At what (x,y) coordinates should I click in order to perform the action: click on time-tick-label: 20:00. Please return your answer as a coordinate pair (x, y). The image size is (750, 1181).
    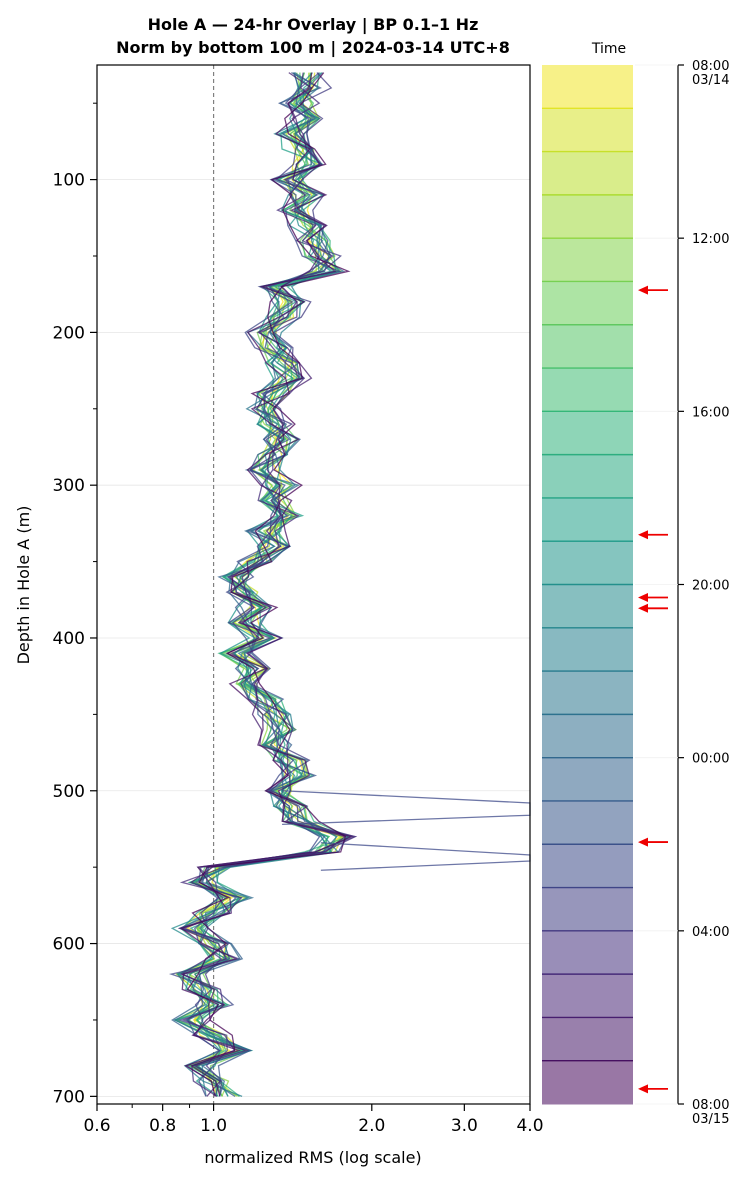
    Looking at the image, I should click on (710, 586).